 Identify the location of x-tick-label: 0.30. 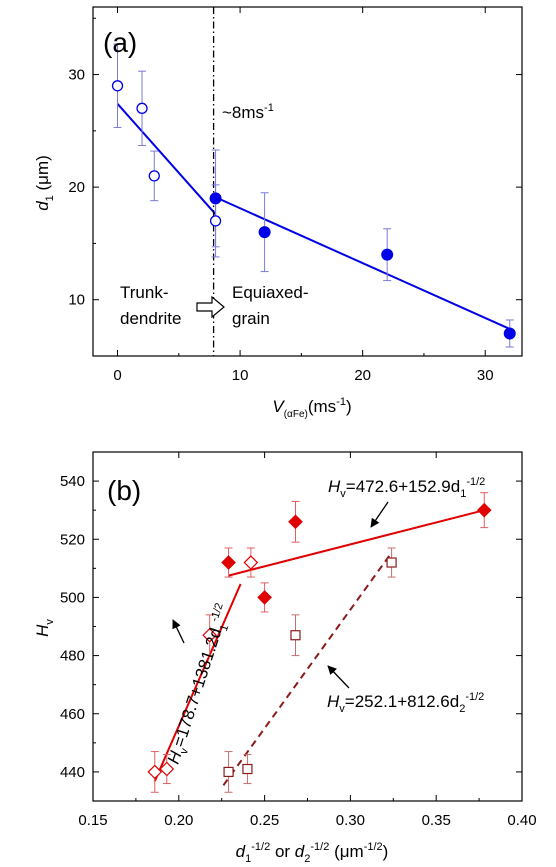
(350, 820).